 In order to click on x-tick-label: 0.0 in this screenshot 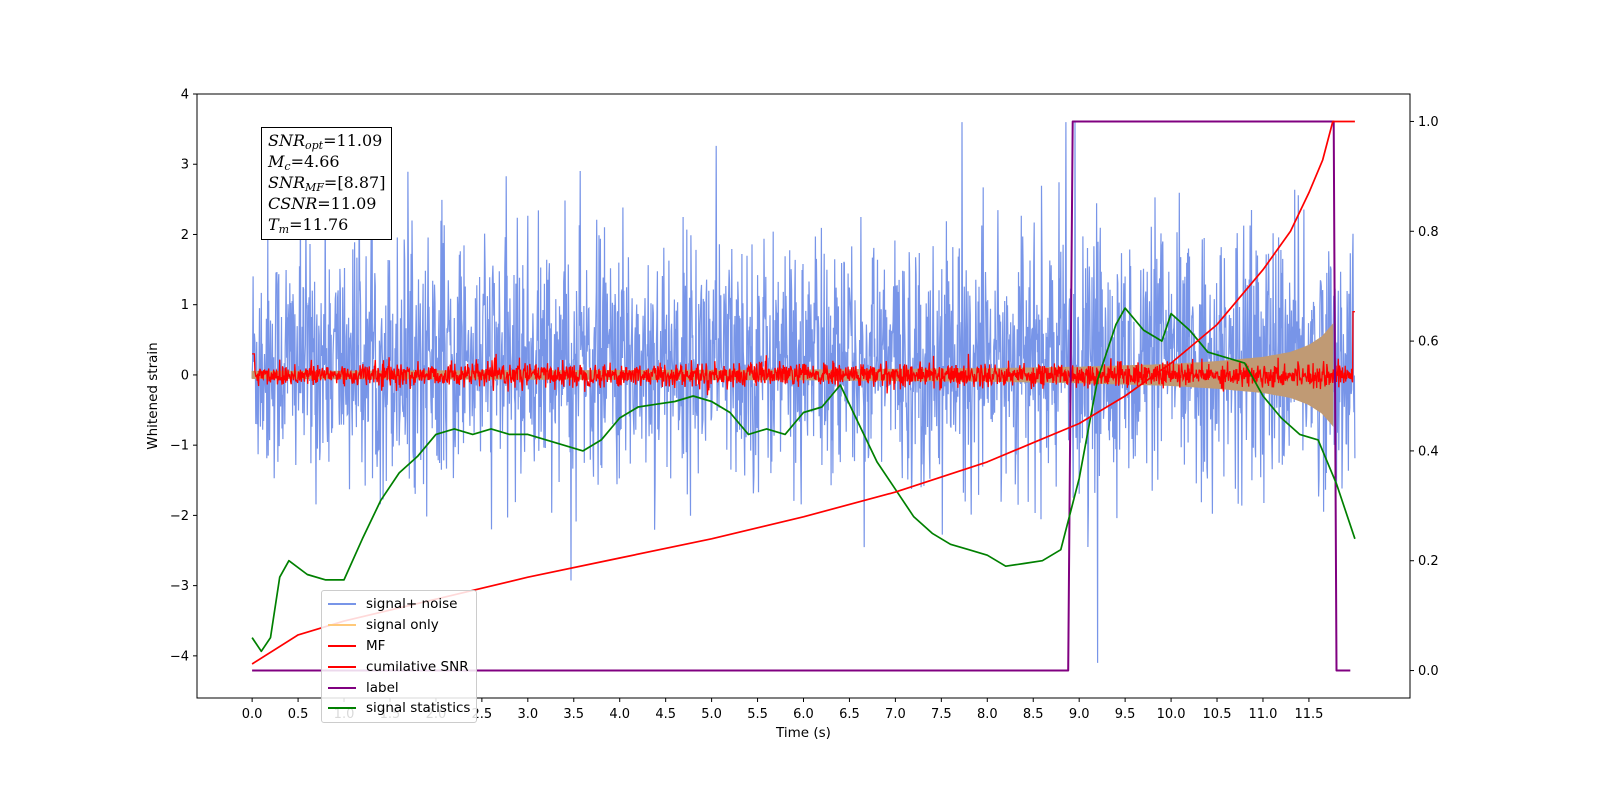, I will do `click(252, 714)`.